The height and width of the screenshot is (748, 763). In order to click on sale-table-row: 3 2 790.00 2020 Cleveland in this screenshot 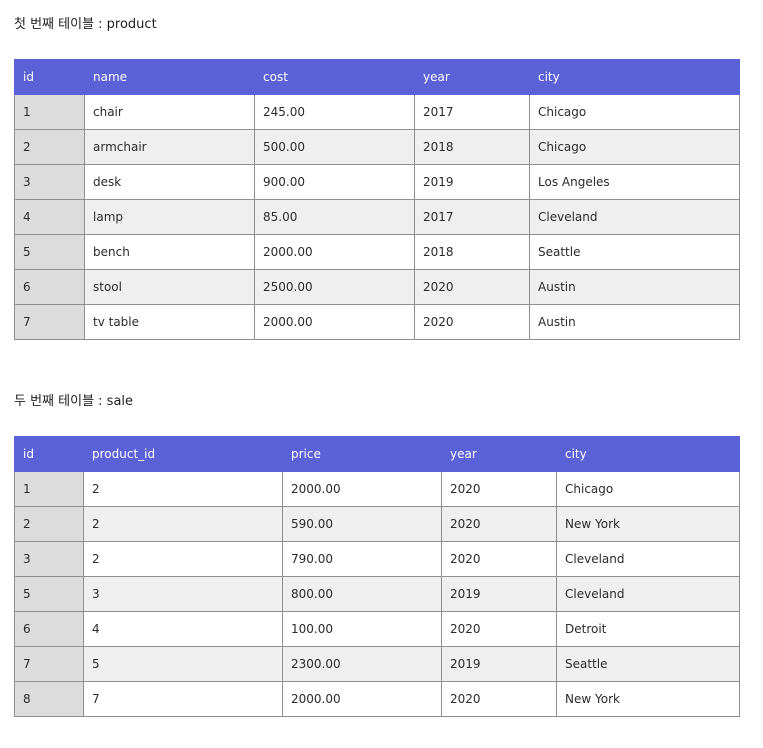, I will do `click(377, 559)`.